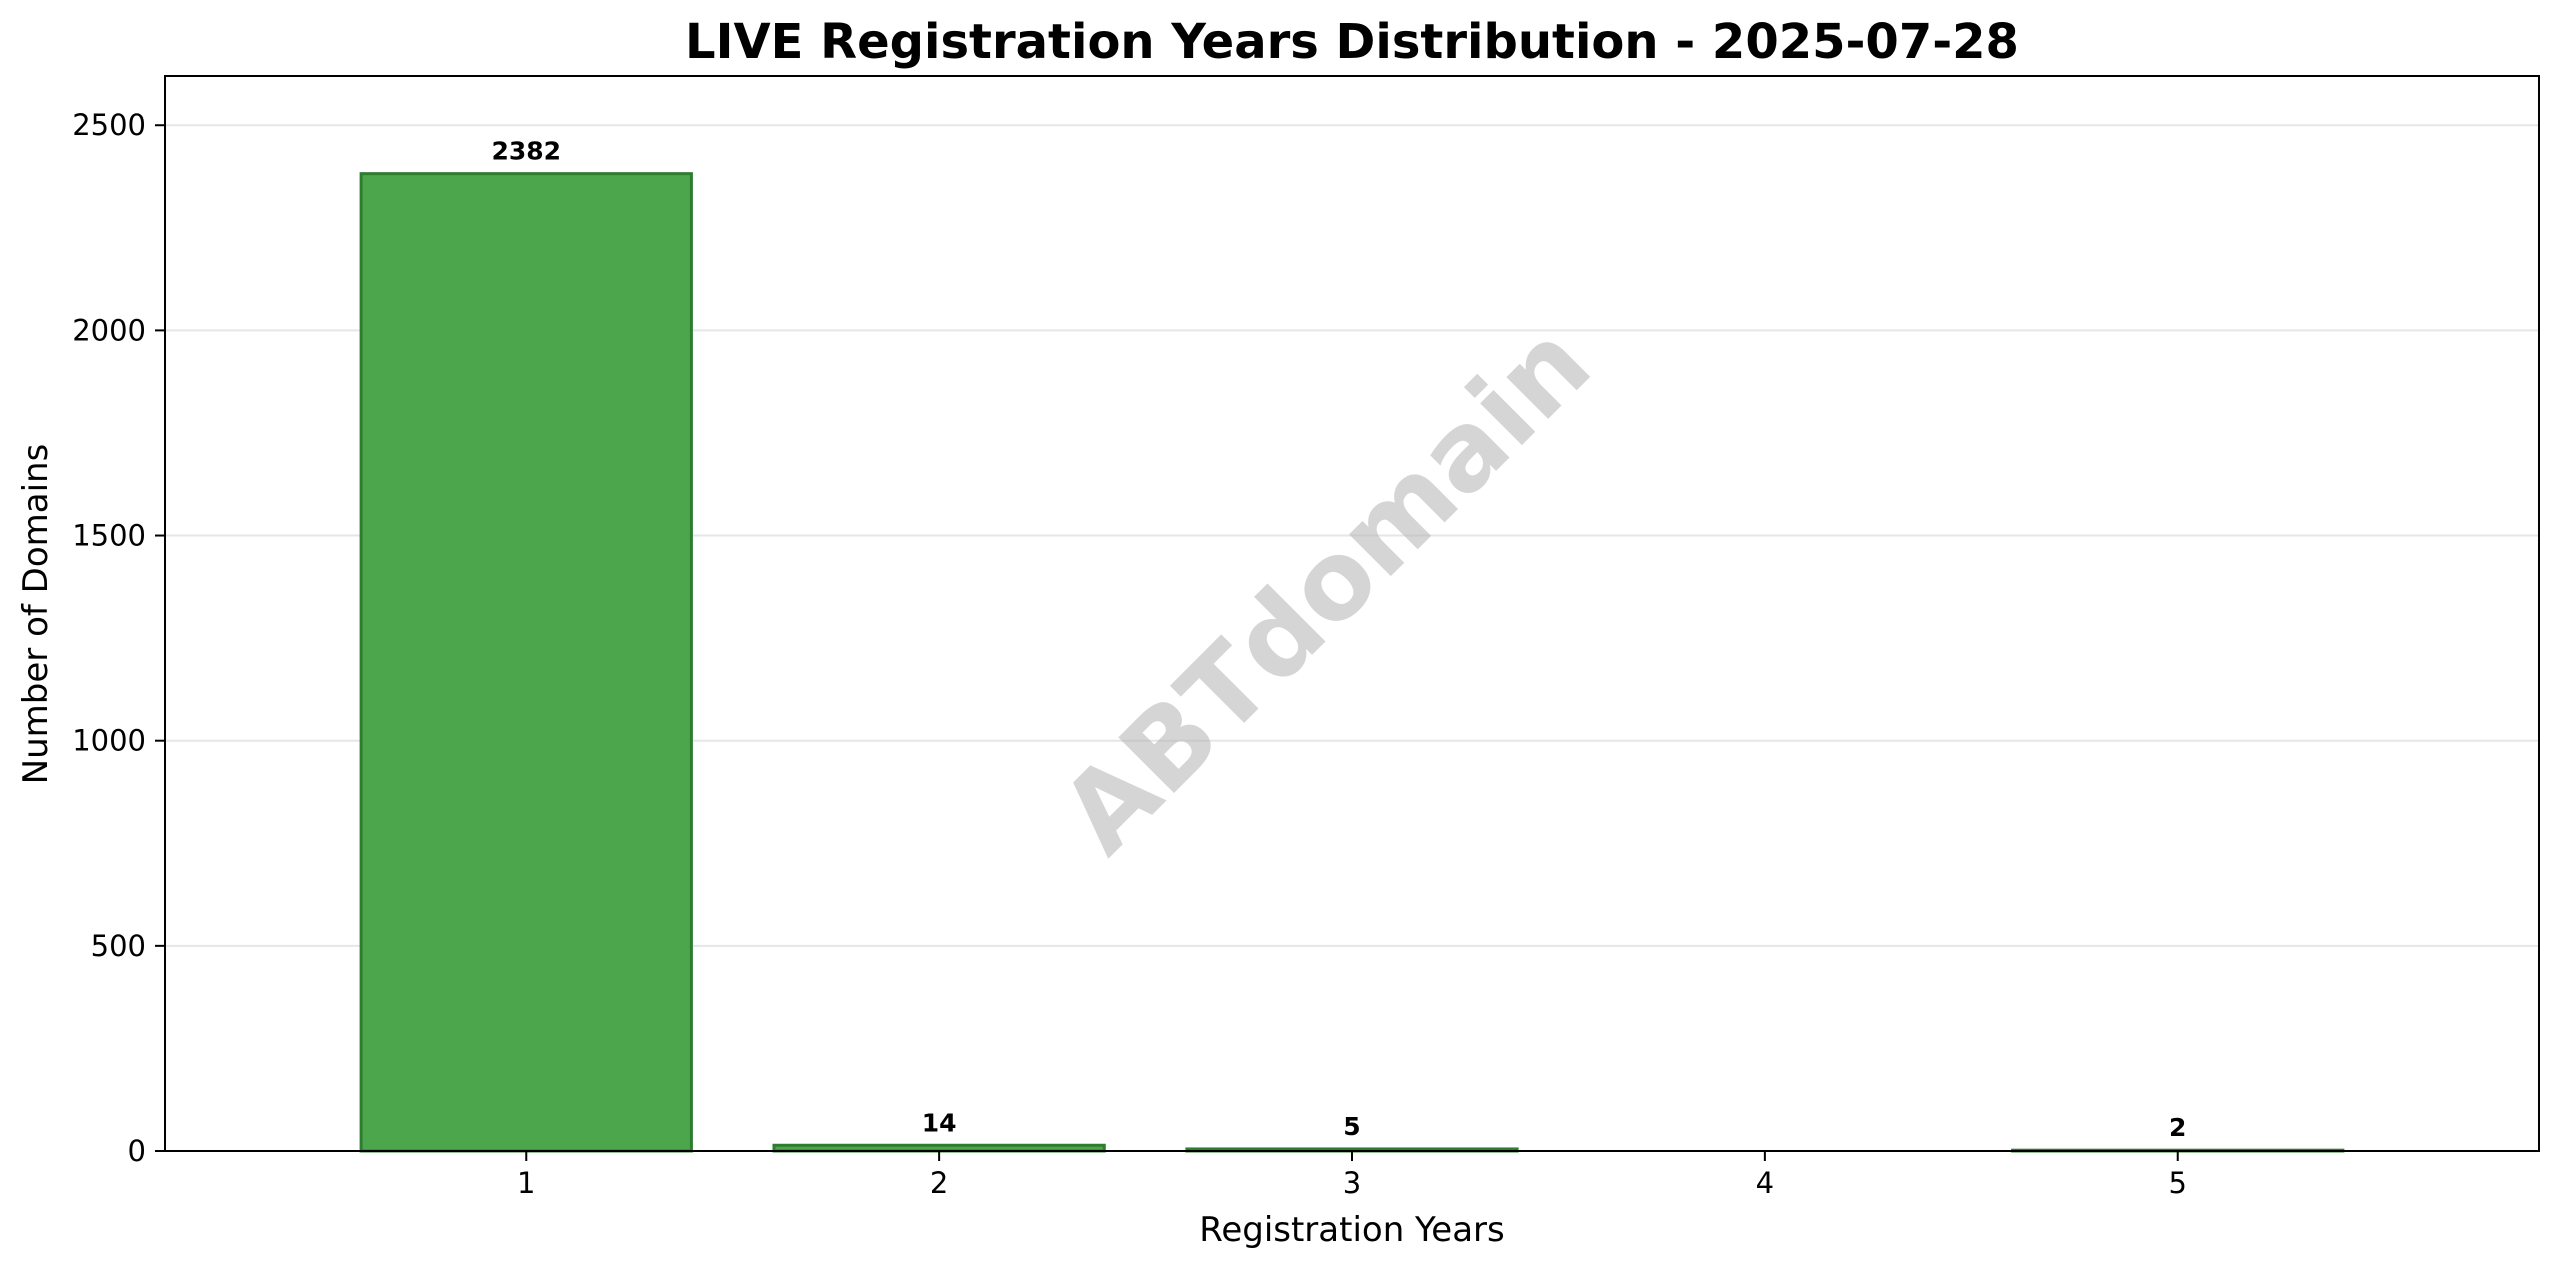  Describe the element at coordinates (109, 741) in the screenshot. I see `y-tick-label: 1000` at that location.